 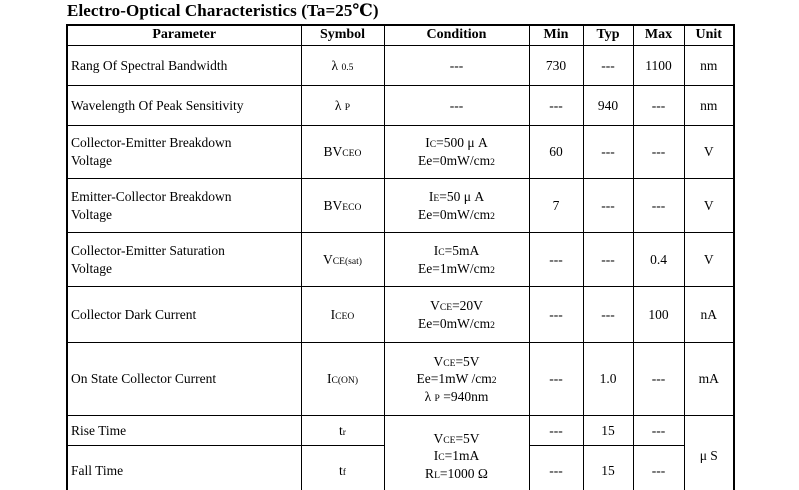 I want to click on condition-cell: IE=50 μ A Ee=0mW/cm2, so click(x=456, y=205).